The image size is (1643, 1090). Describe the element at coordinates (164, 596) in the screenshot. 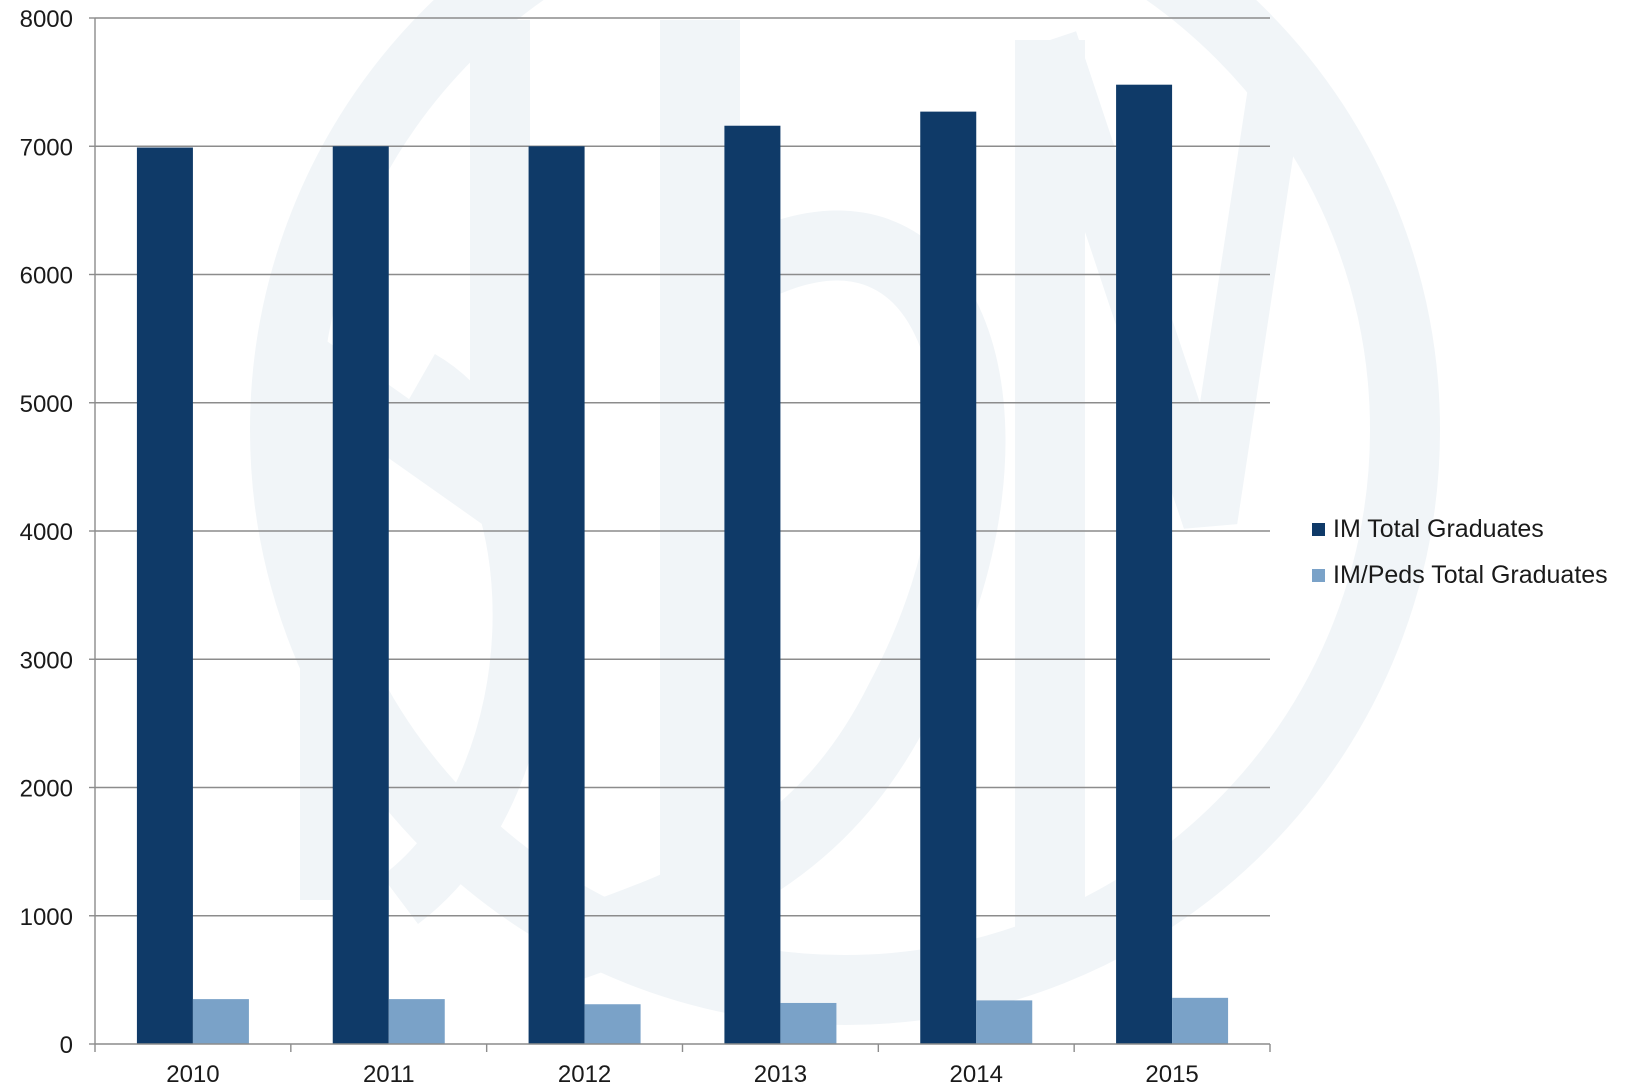

I see `bar-im-total-2010` at that location.